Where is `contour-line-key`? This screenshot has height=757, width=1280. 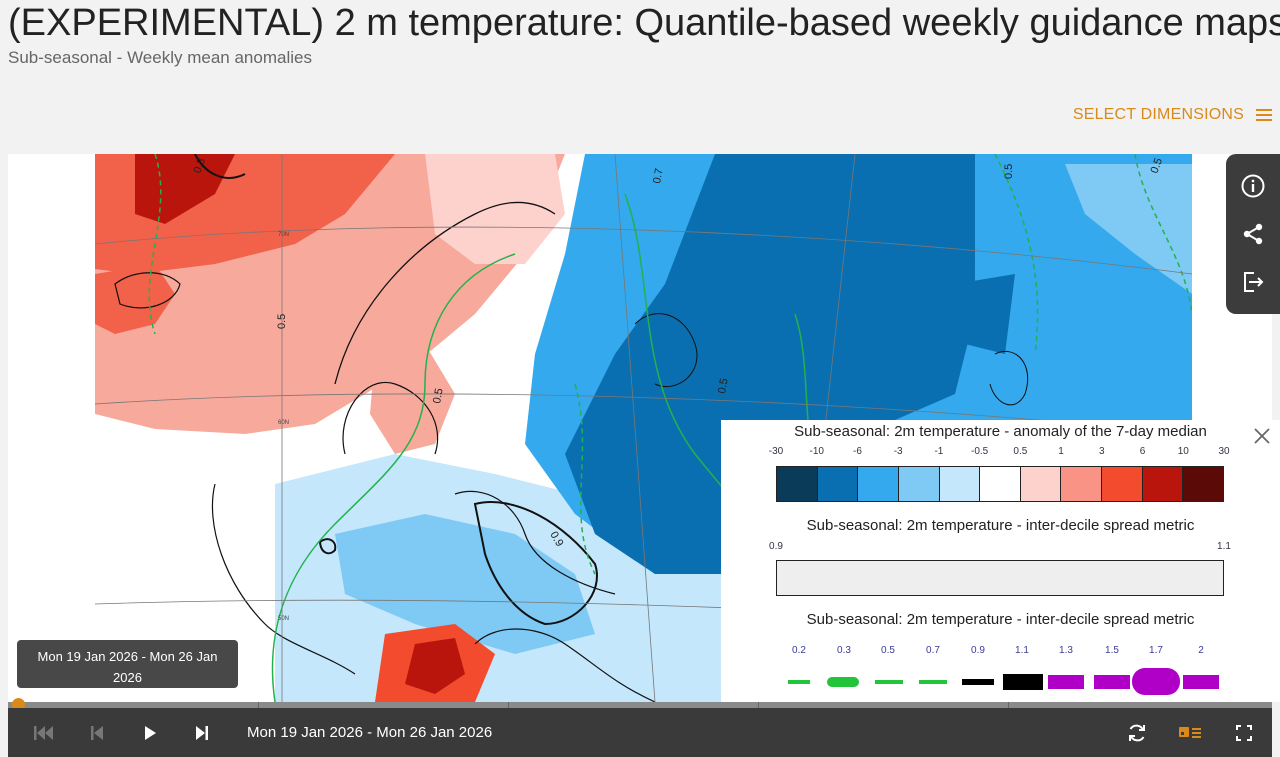
contour-line-key is located at coordinates (1003, 681).